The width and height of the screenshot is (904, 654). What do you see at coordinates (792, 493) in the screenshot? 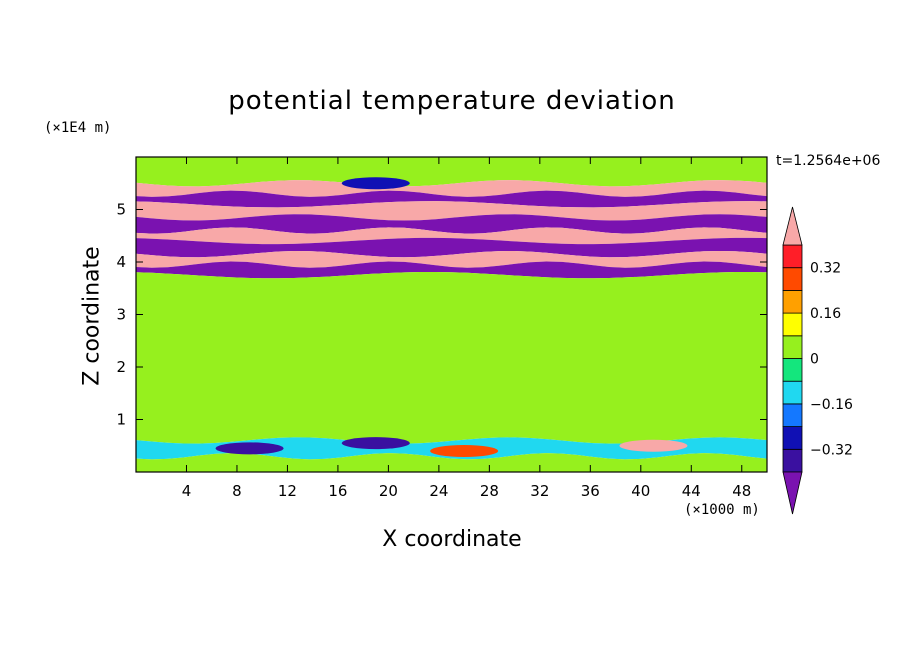
I see `colorbar-extend-low` at bounding box center [792, 493].